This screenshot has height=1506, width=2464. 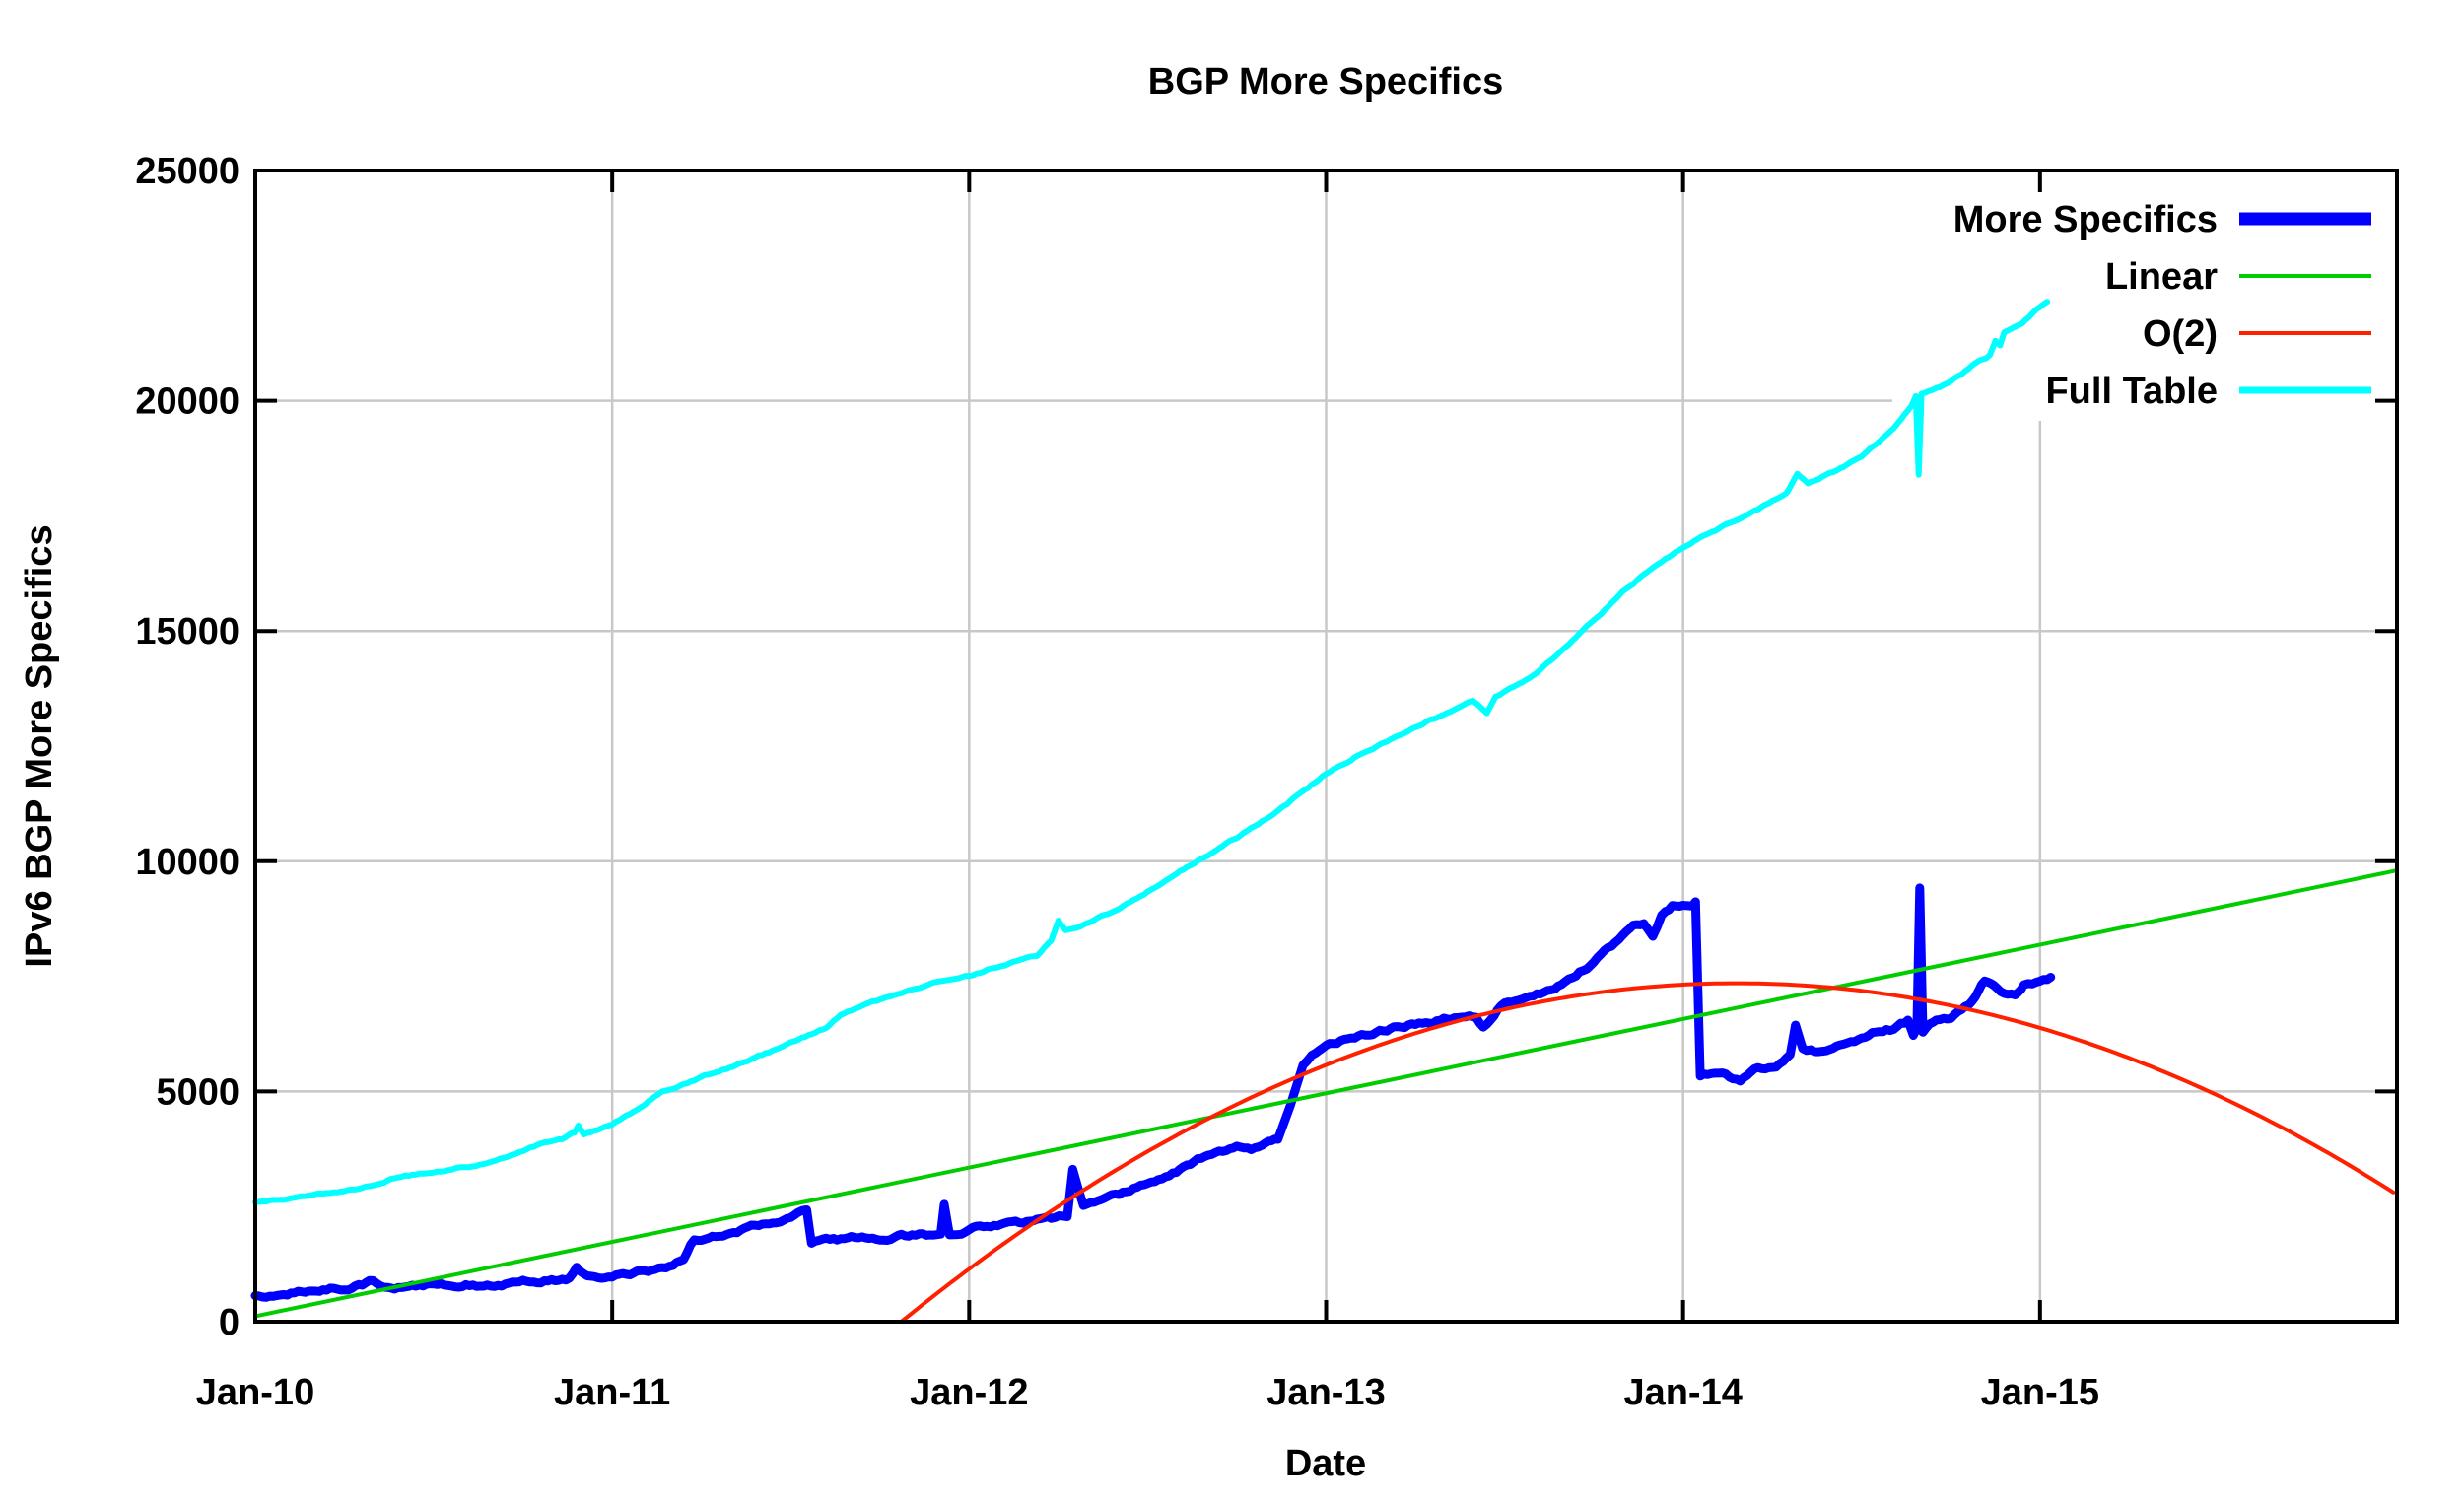 I want to click on x-tick-label: Jan-15, so click(x=2040, y=1392).